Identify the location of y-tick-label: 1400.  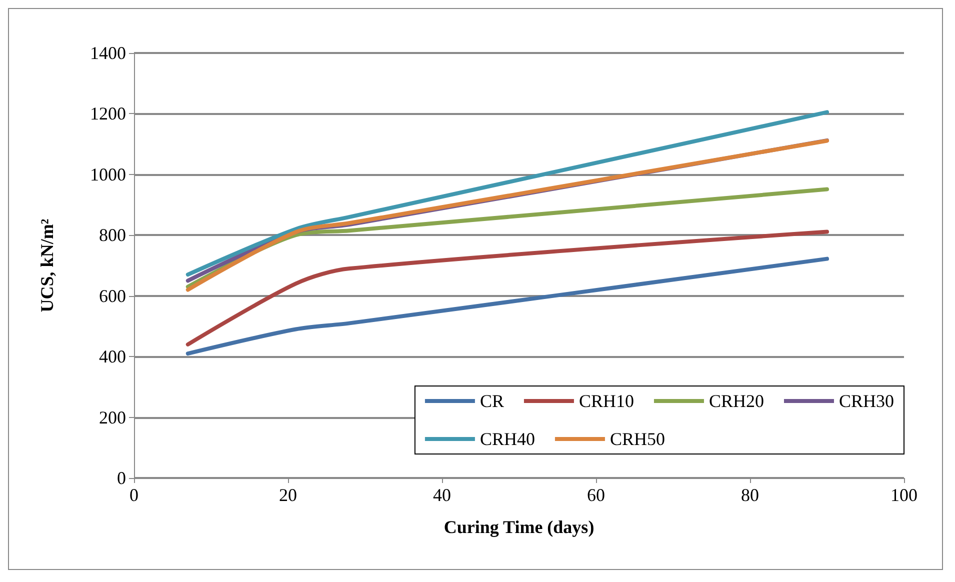
(108, 53).